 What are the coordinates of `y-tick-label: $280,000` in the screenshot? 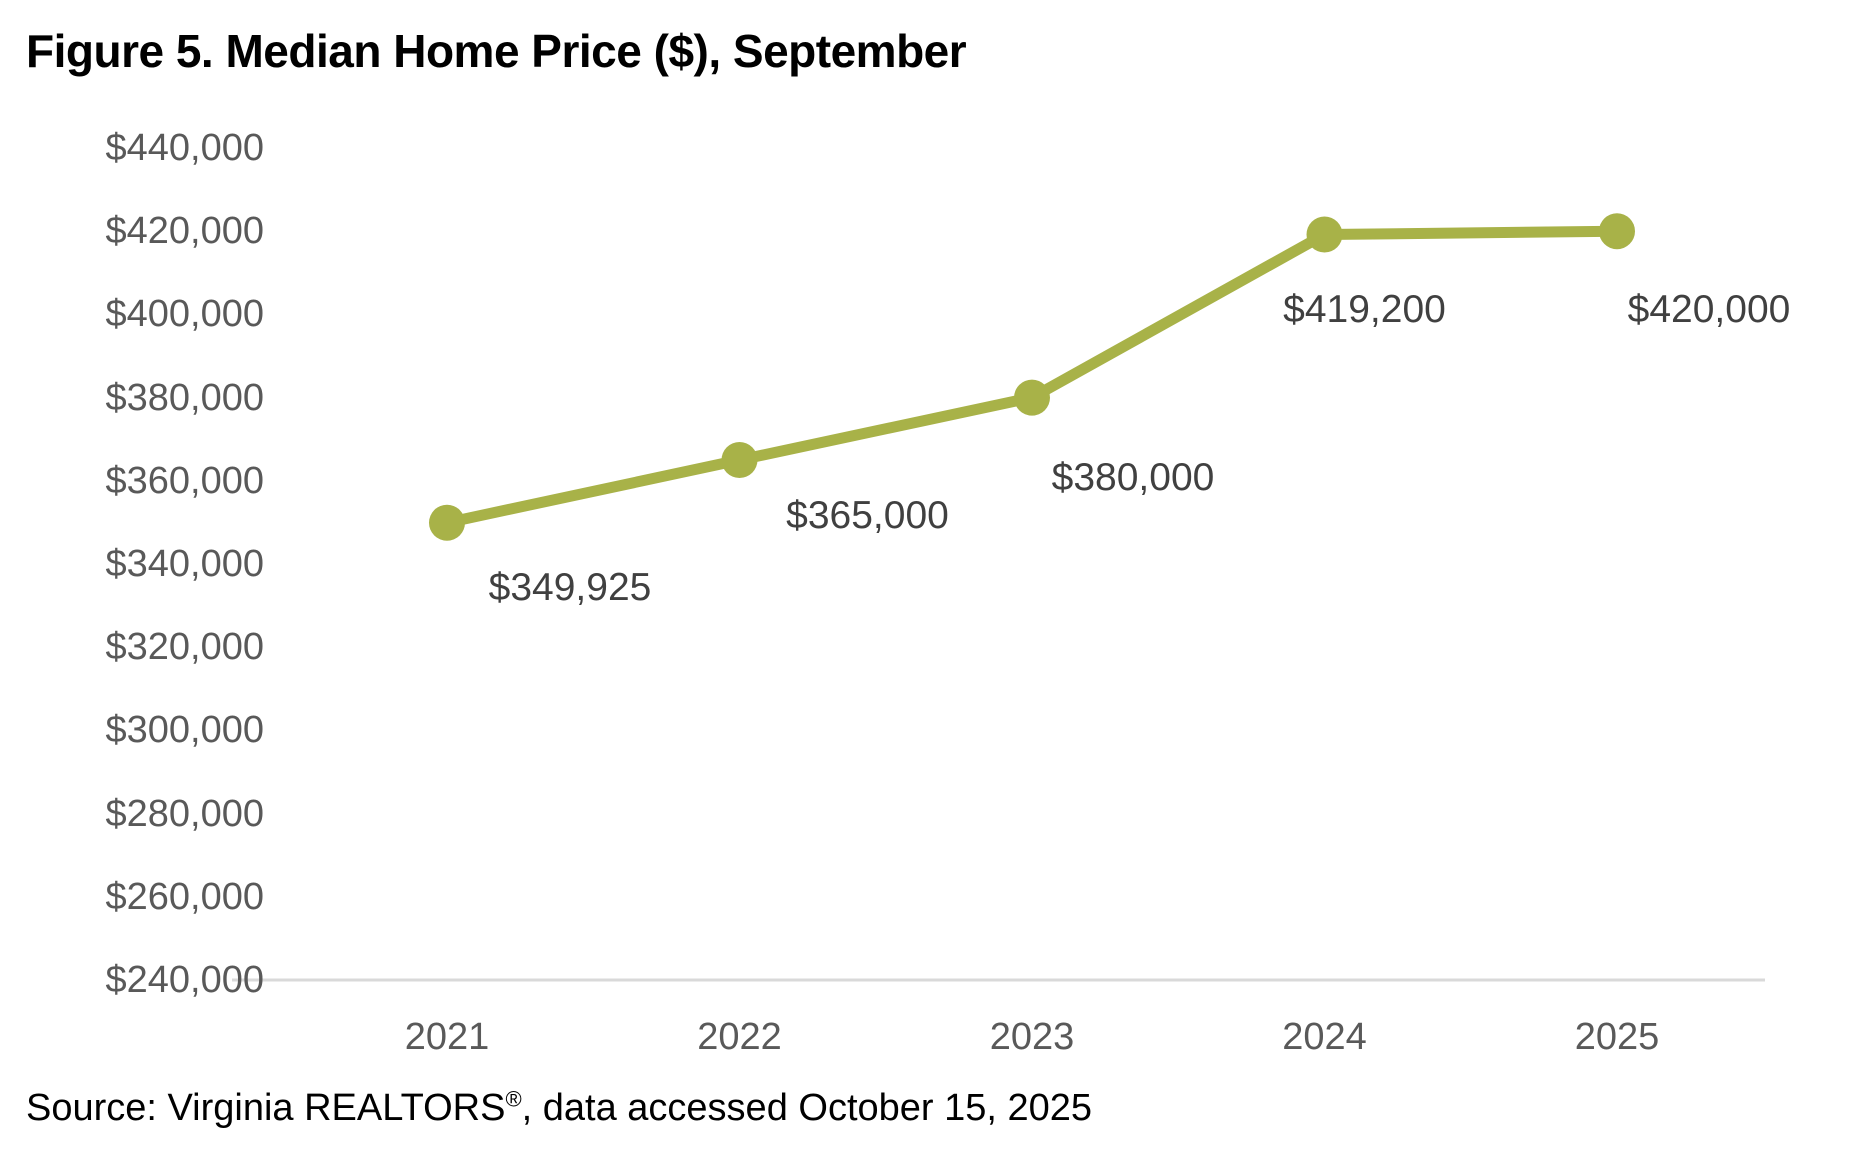 It's located at (185, 813).